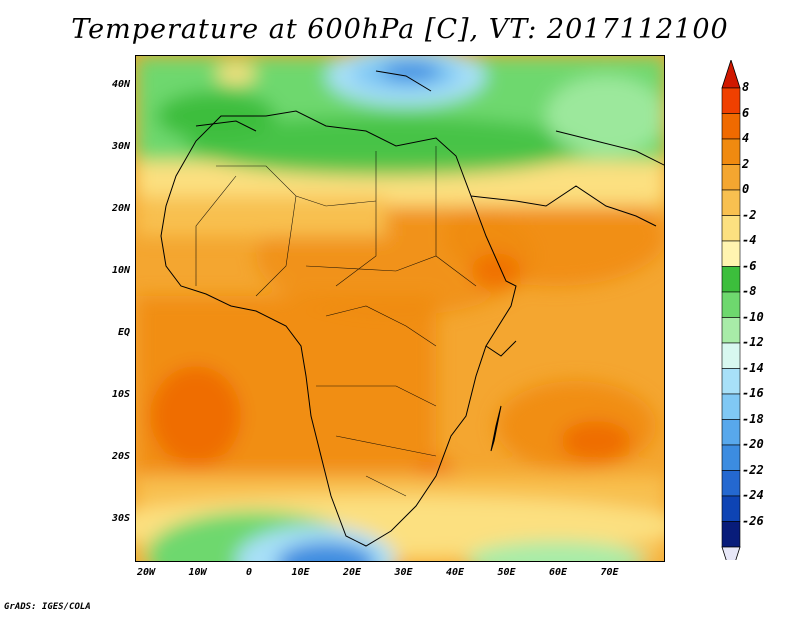  What do you see at coordinates (749, 291) in the screenshot?
I see `colorbar-label: -8` at bounding box center [749, 291].